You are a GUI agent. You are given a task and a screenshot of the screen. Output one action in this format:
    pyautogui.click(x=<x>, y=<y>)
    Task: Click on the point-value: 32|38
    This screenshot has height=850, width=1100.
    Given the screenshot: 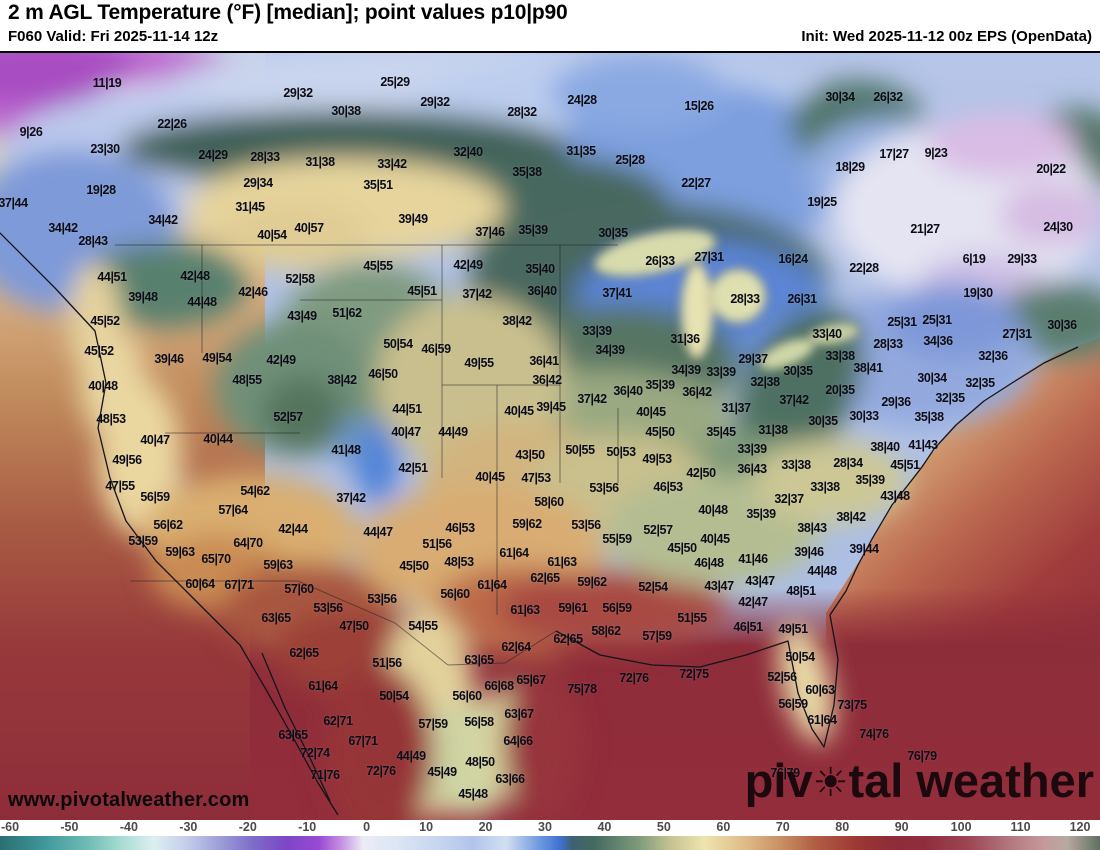 What is the action you would take?
    pyautogui.click(x=765, y=382)
    